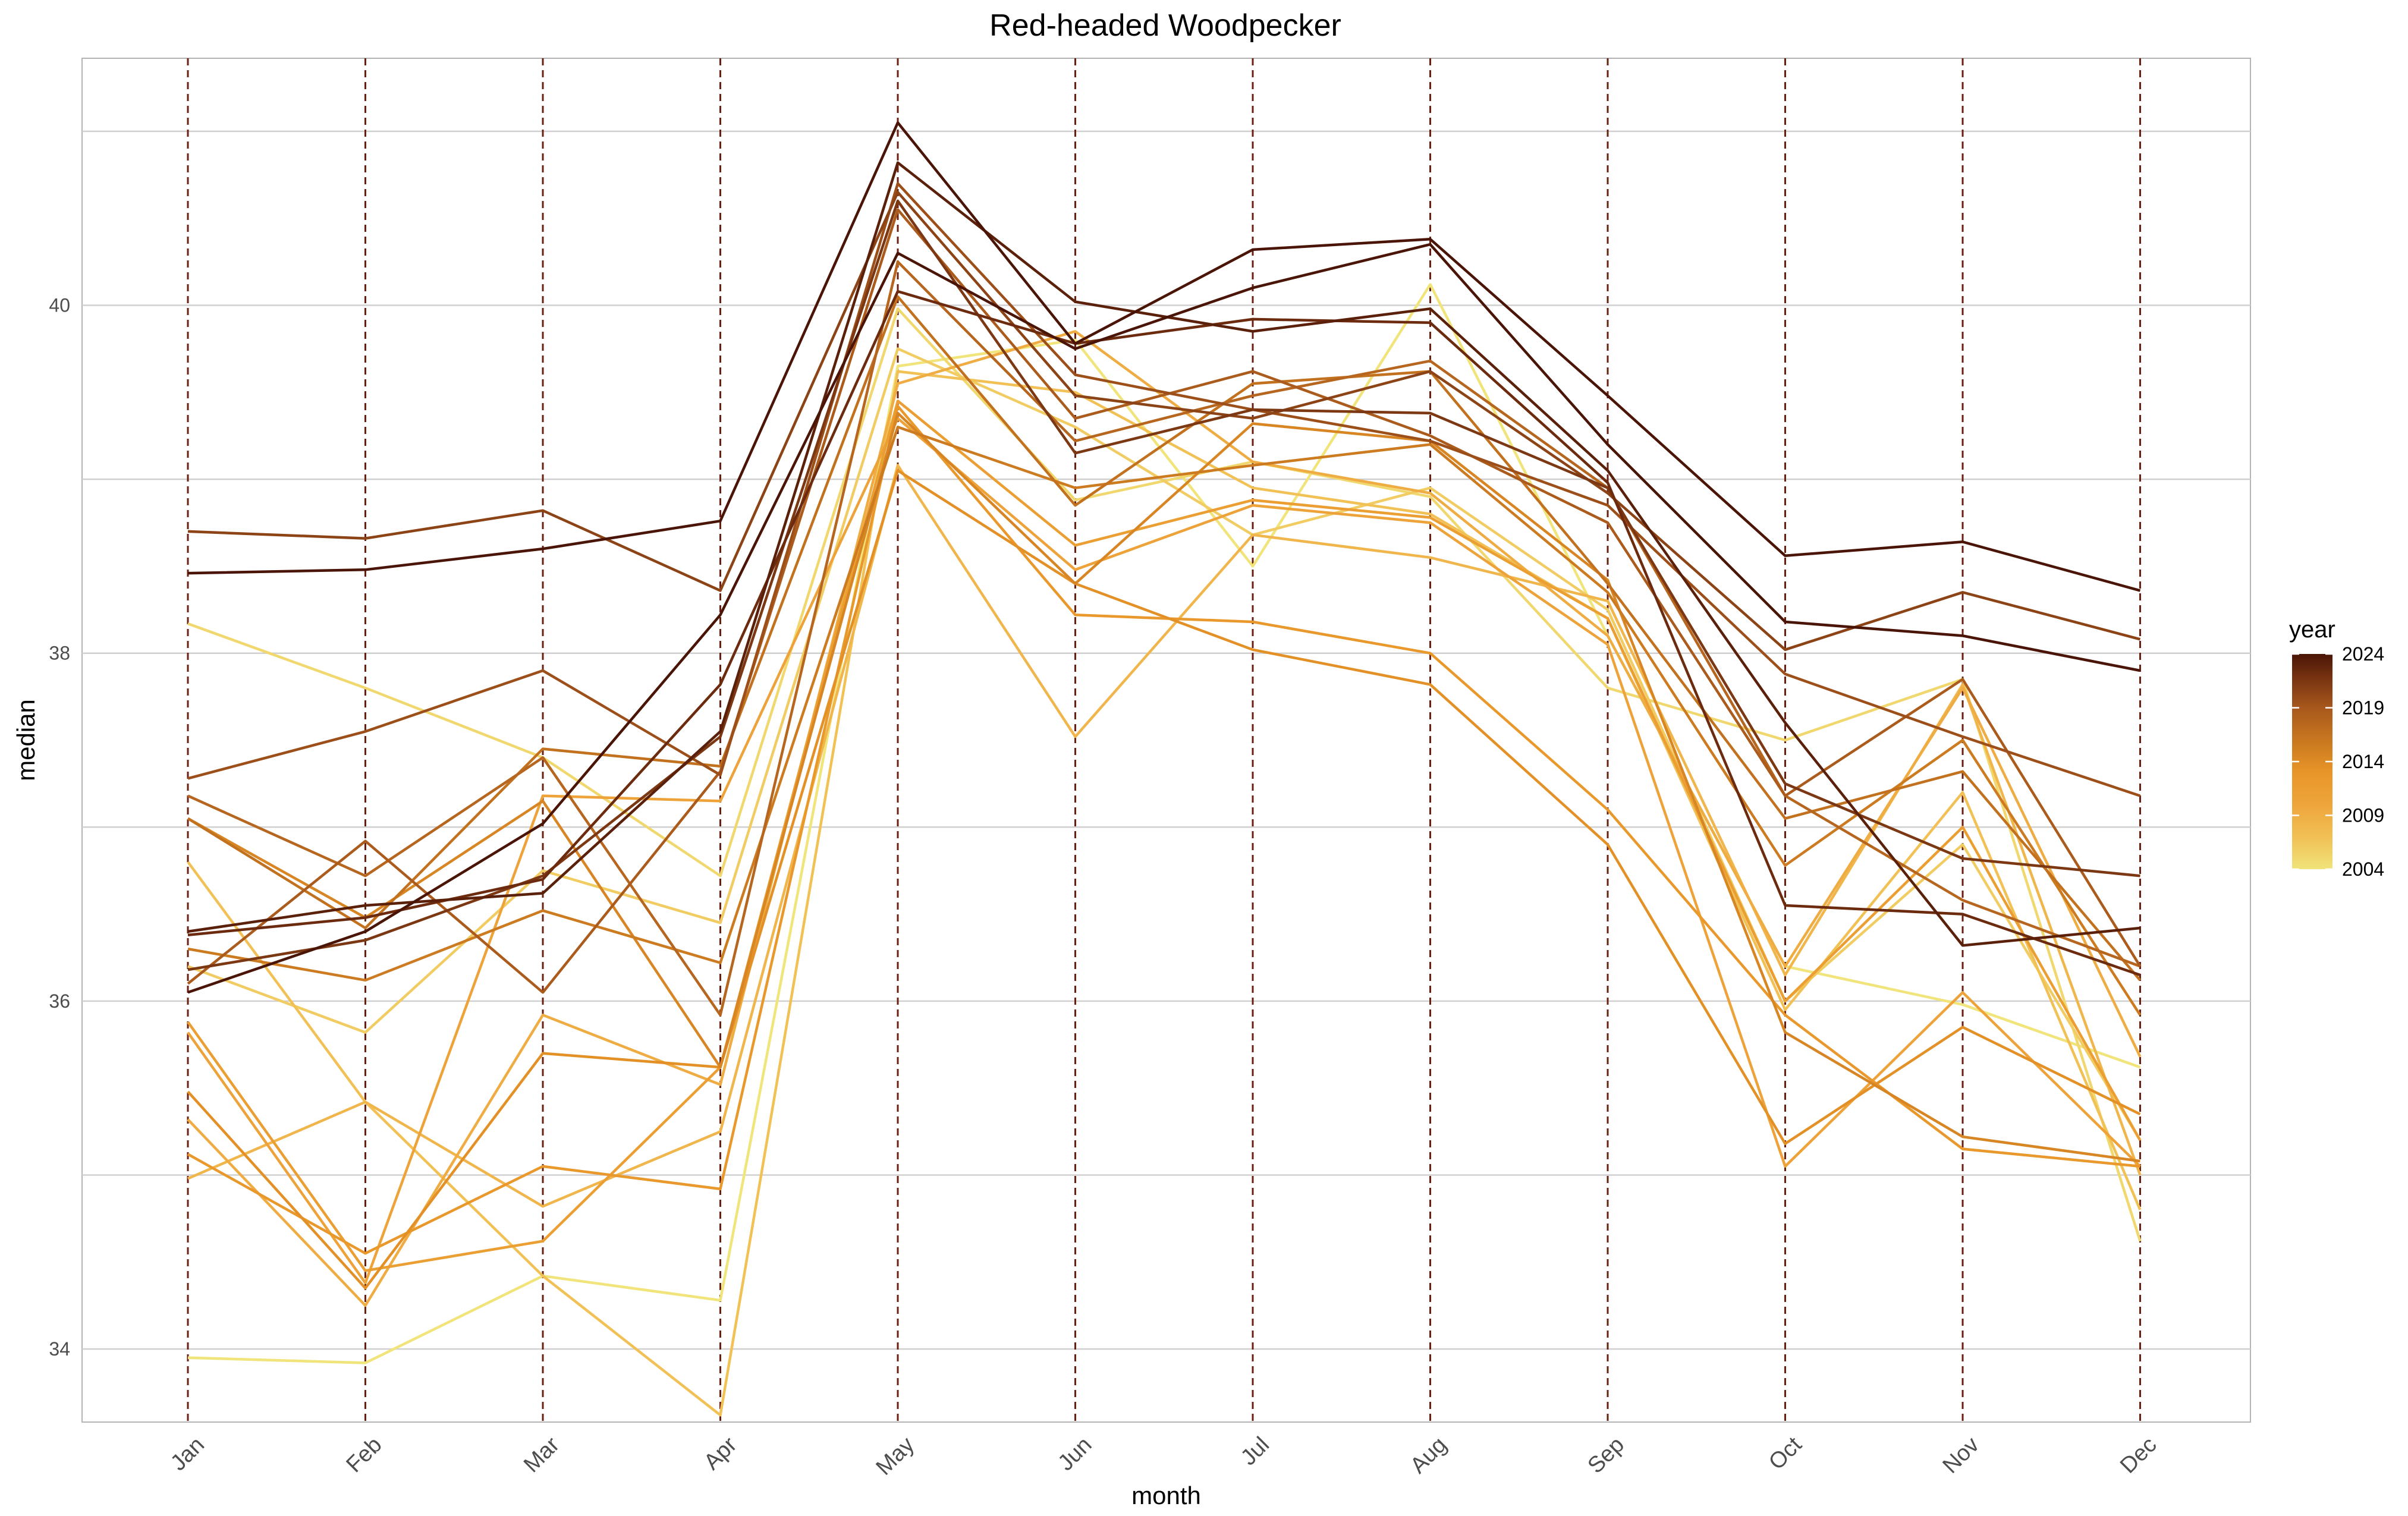 This screenshot has height=1516, width=2408. What do you see at coordinates (896, 1456) in the screenshot?
I see `x-tick-label: May` at bounding box center [896, 1456].